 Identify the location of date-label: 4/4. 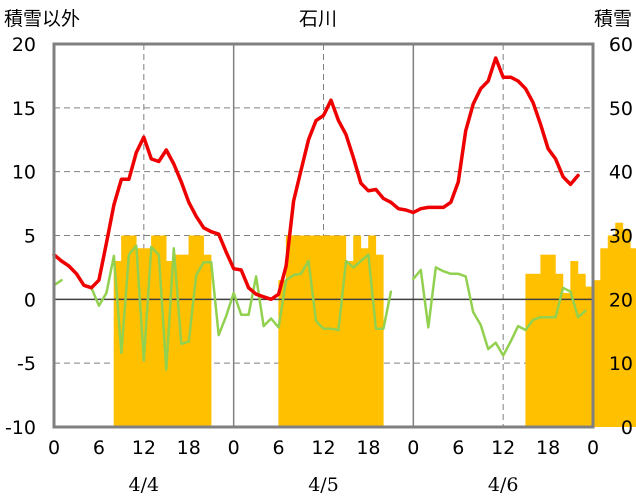
(144, 485).